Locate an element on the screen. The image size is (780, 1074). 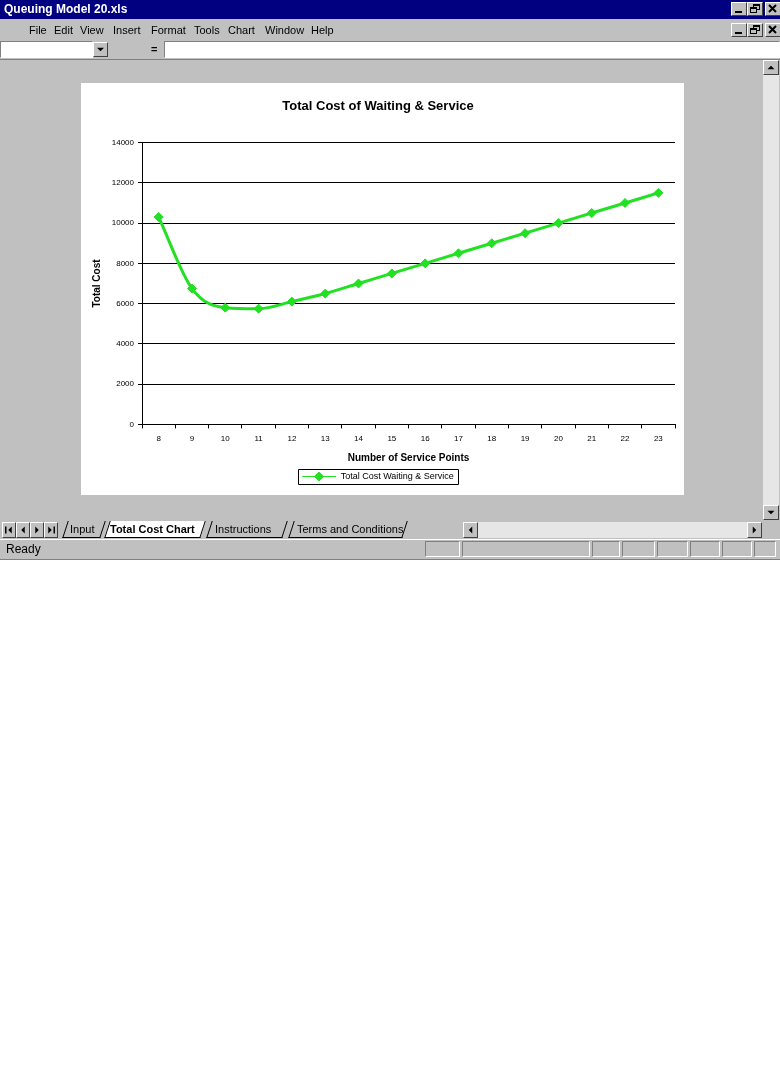
y-tick-label: 2000 is located at coordinates (125, 384).